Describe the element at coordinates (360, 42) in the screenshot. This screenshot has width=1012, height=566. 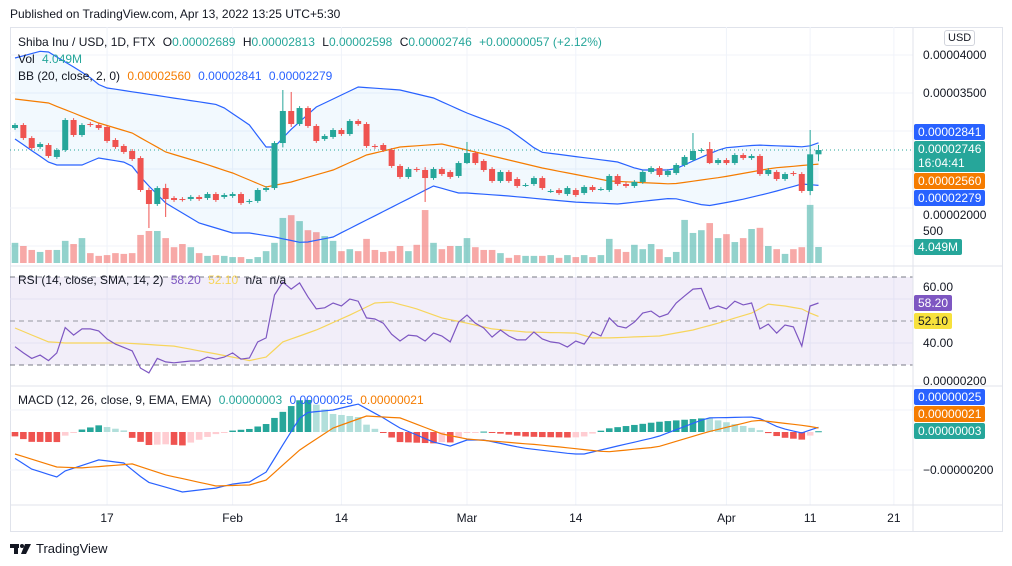
I see `low-value: 0.00002598` at that location.